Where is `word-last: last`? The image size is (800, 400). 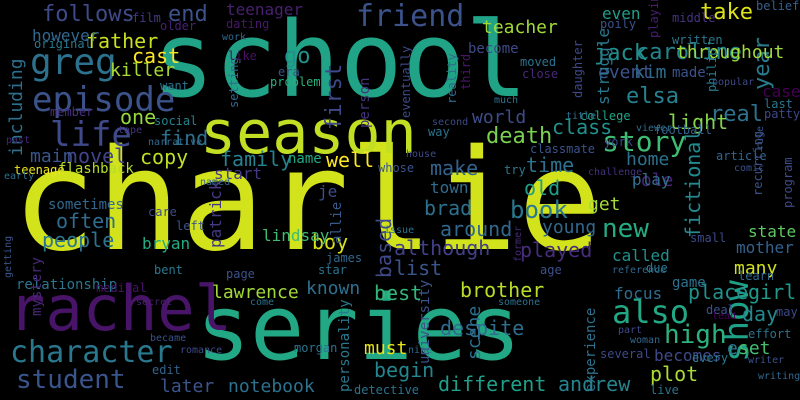 word-last: last is located at coordinates (778, 104).